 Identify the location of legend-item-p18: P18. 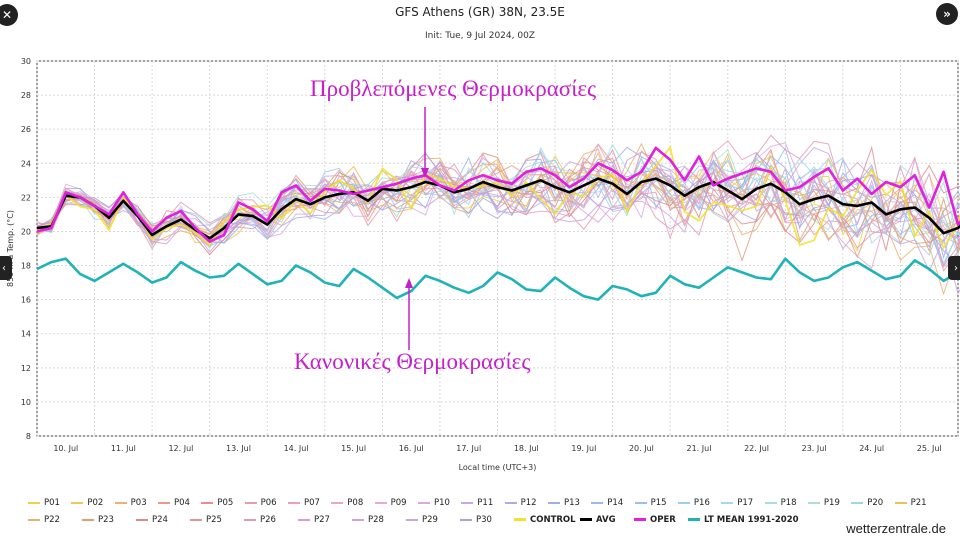
(786, 502).